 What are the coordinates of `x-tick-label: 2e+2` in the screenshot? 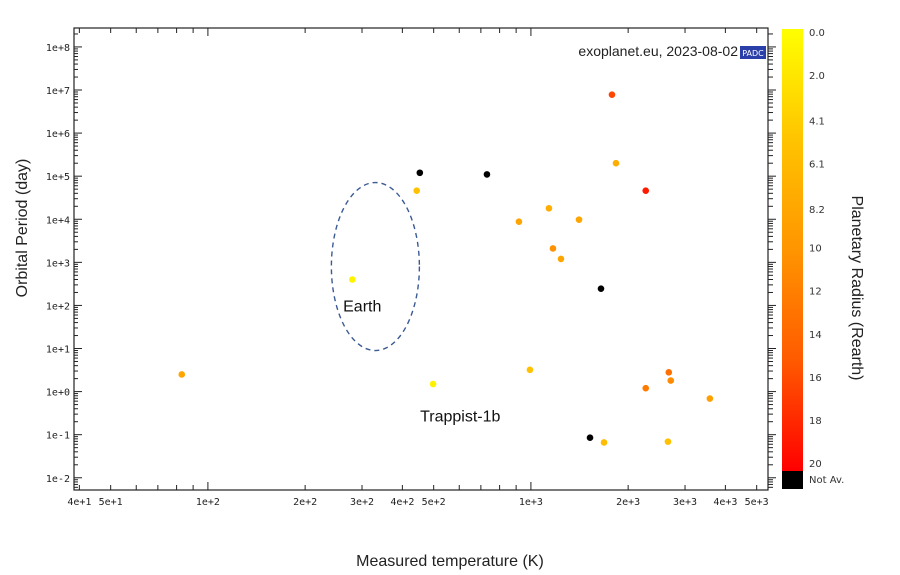 It's located at (305, 502).